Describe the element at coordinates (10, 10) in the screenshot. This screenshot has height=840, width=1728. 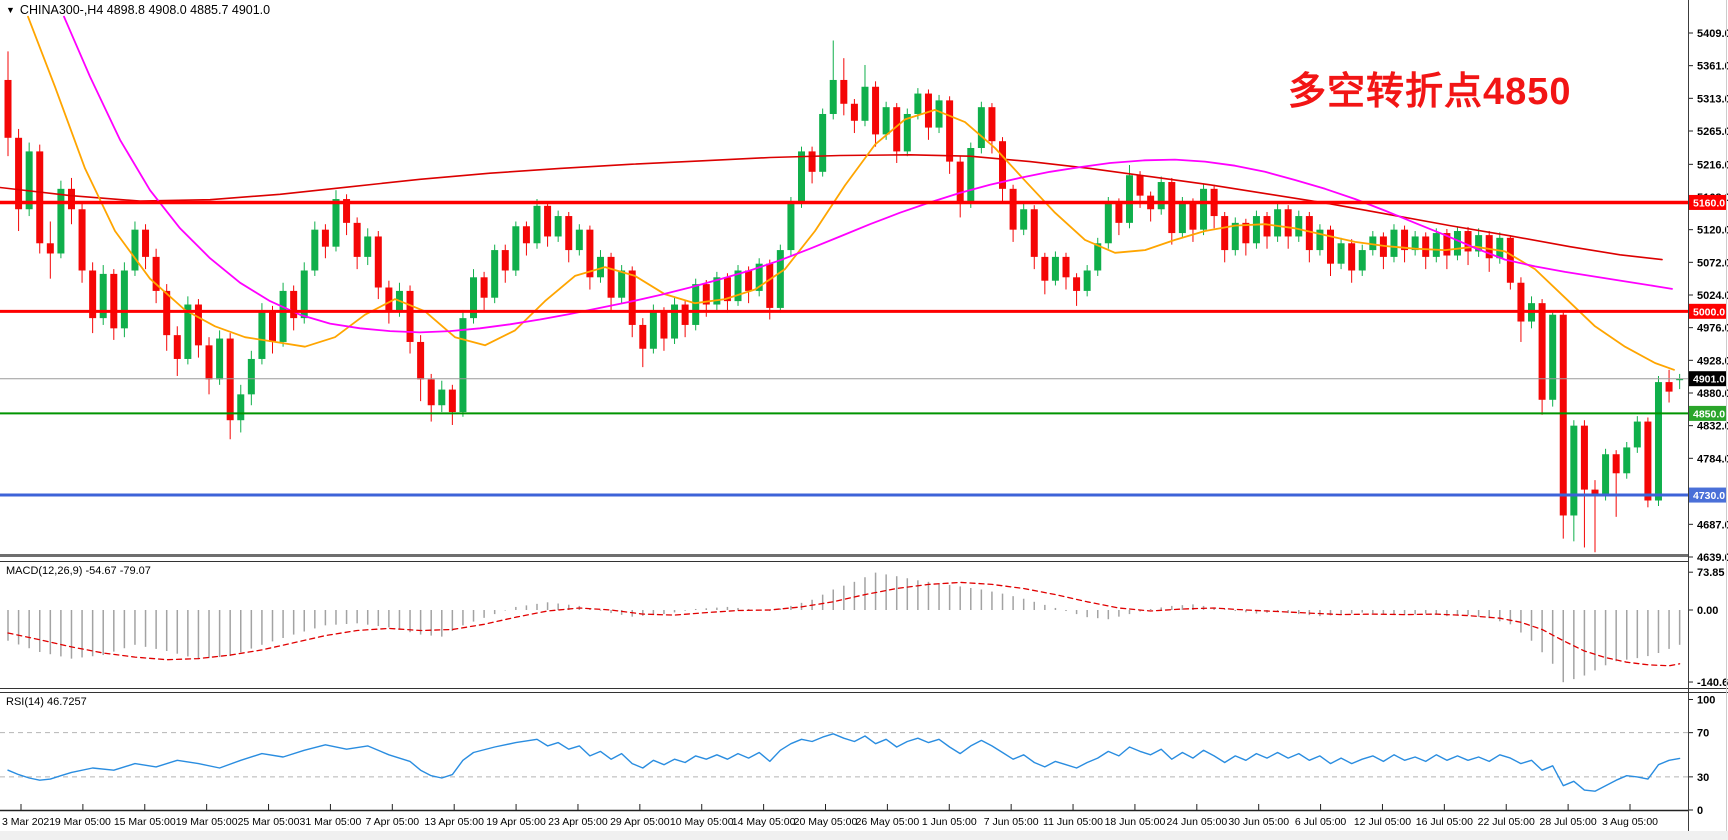
I see `symbol-dropdown-icon: ▼` at that location.